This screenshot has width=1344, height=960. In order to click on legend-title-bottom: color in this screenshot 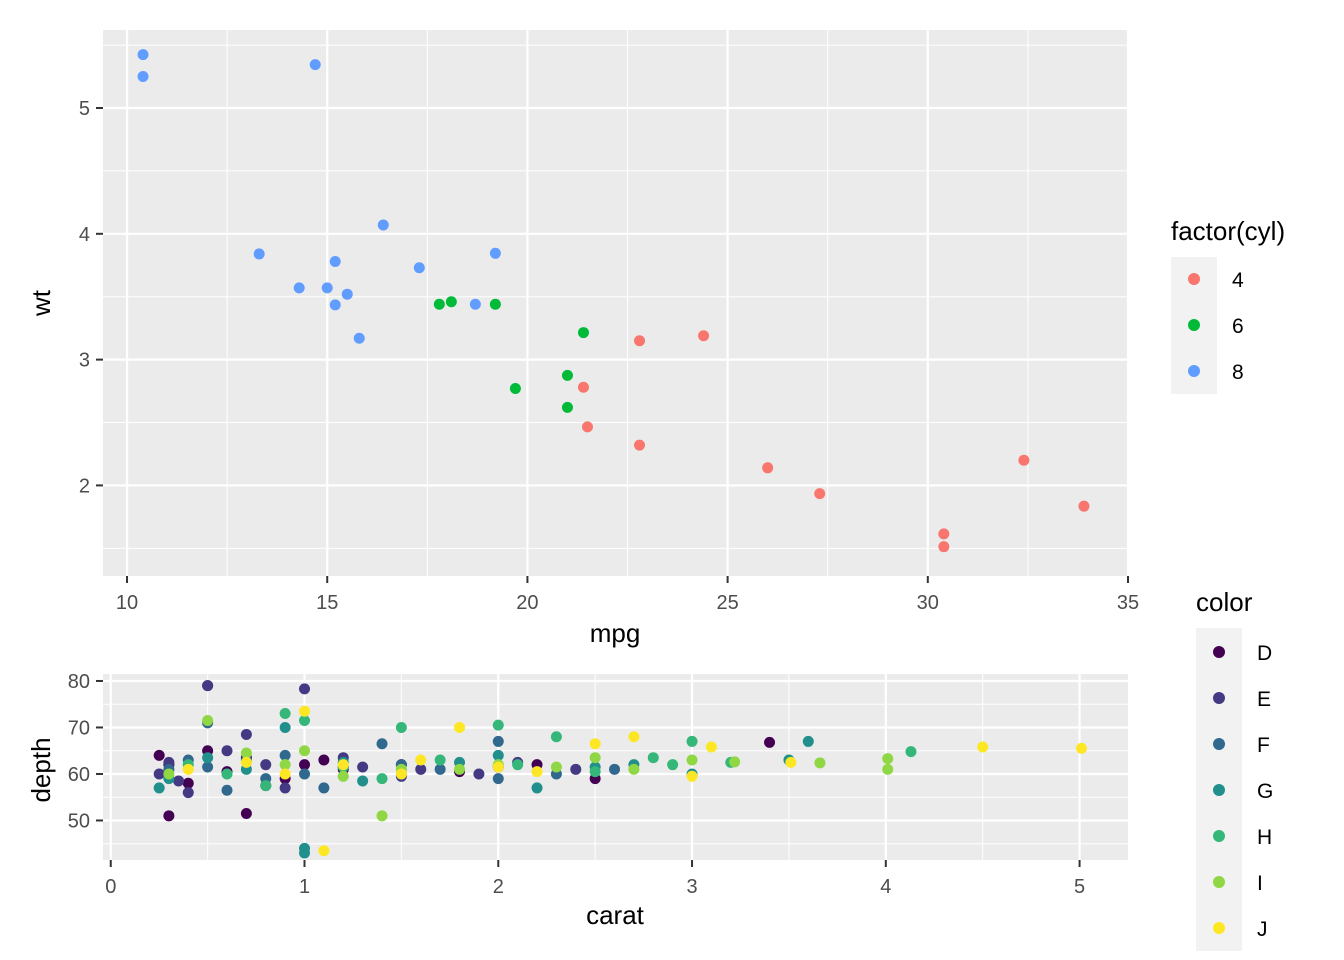, I will do `click(1224, 602)`.